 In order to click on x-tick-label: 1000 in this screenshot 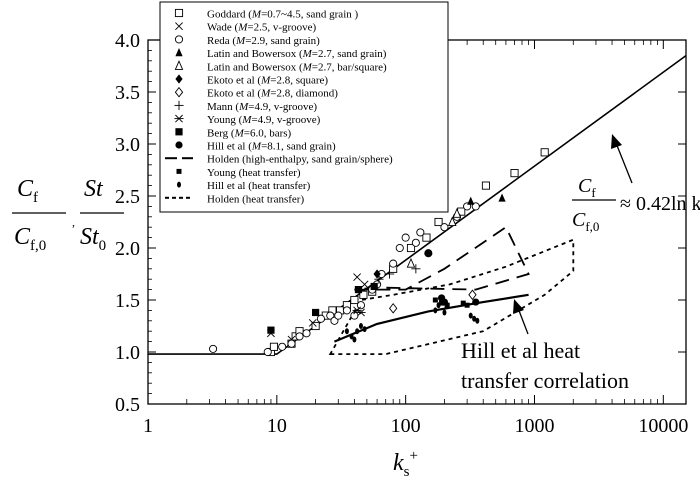, I will do `click(534, 426)`.